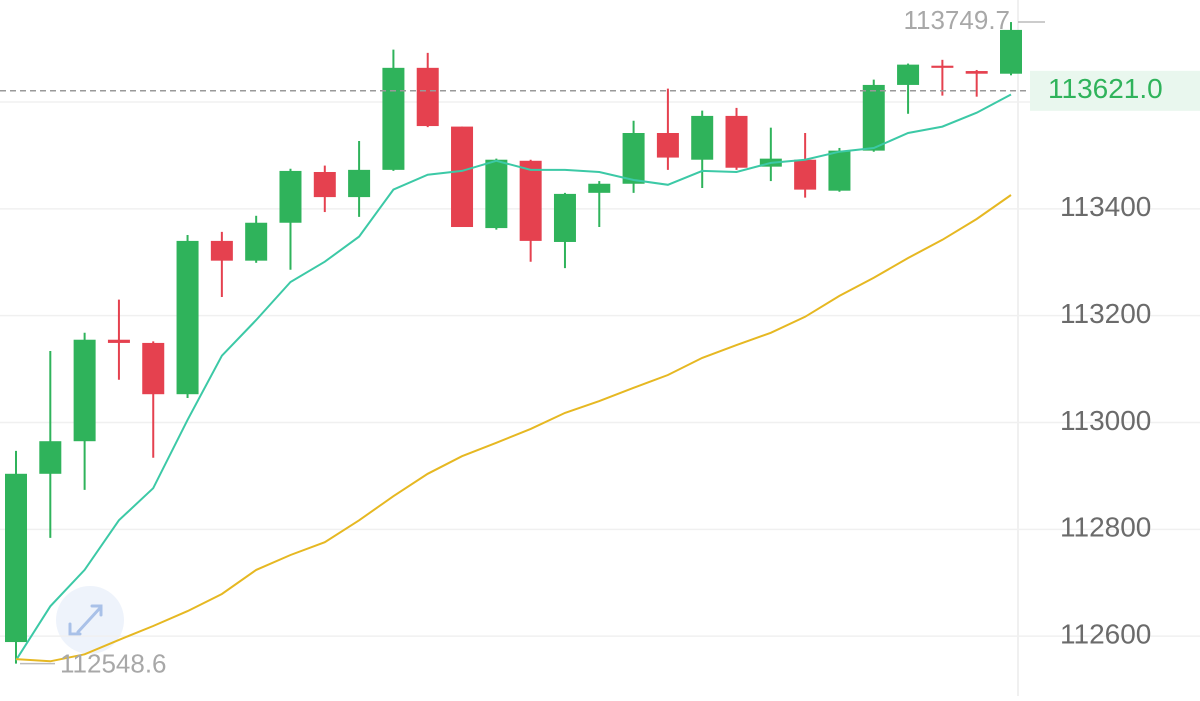 Image resolution: width=1200 pixels, height=701 pixels. I want to click on last-price-label: 113621.0, so click(1105, 88).